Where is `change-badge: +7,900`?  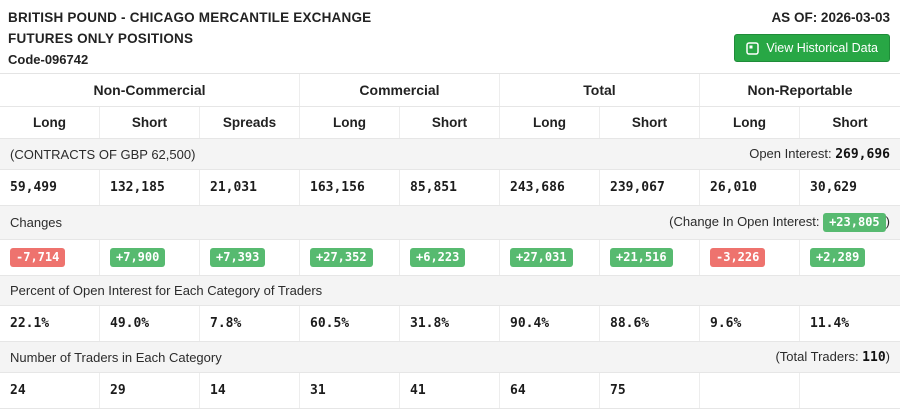
change-badge: +7,900 is located at coordinates (138, 258).